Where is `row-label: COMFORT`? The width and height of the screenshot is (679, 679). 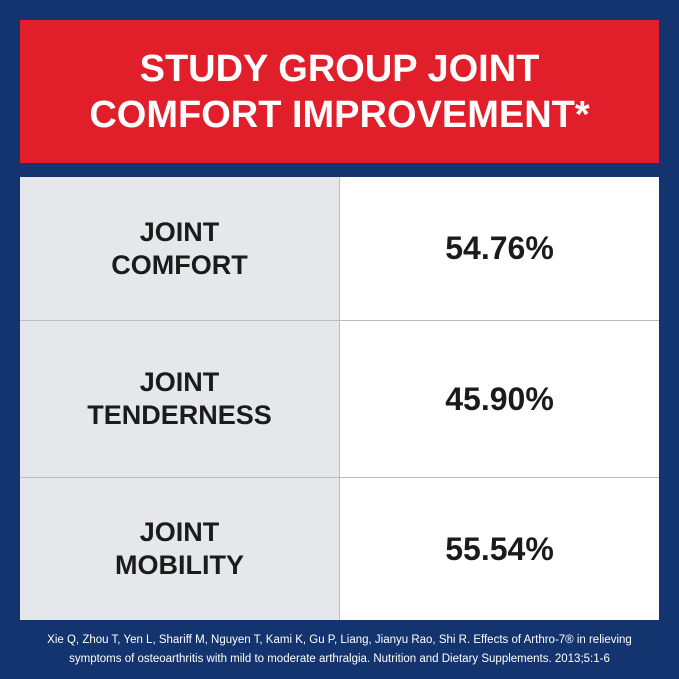 row-label: COMFORT is located at coordinates (179, 264).